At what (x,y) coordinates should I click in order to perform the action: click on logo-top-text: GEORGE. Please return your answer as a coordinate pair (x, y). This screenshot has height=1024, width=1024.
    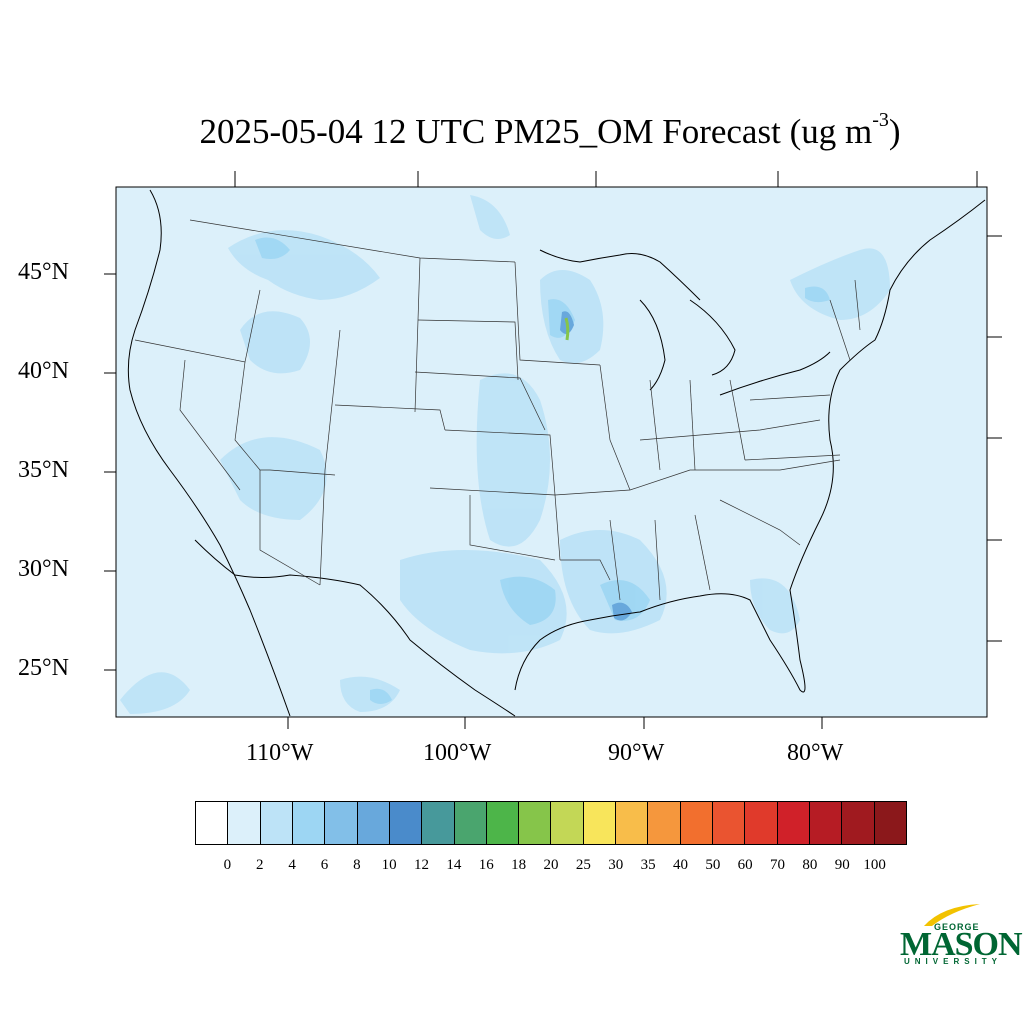
    Looking at the image, I should click on (957, 927).